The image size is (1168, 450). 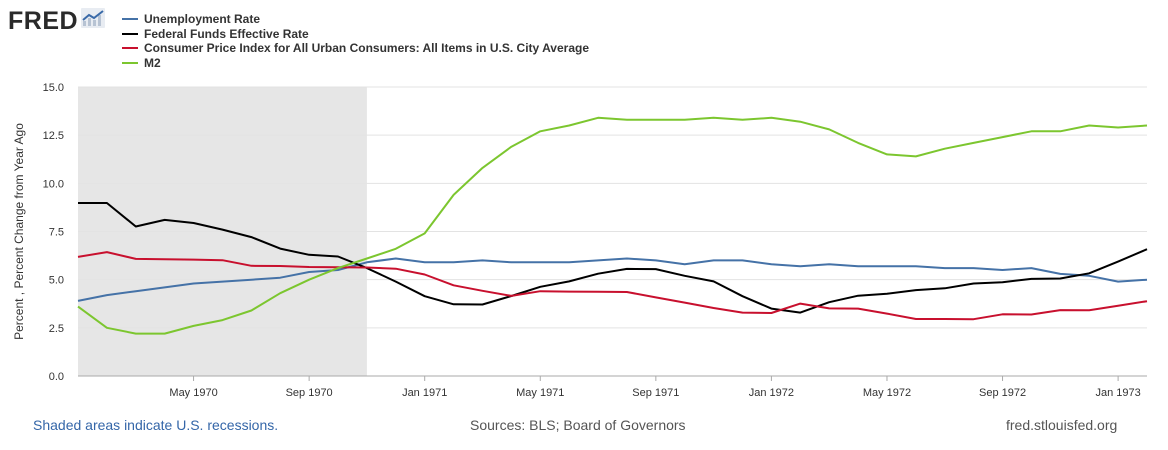 What do you see at coordinates (540, 393) in the screenshot?
I see `x-tick-label: May 1971` at bounding box center [540, 393].